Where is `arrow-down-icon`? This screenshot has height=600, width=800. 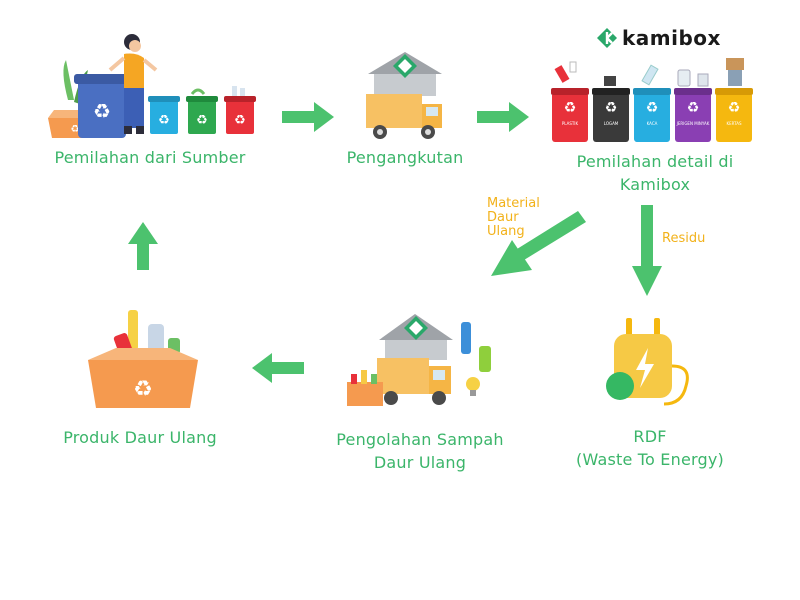
arrow-down-icon is located at coordinates (647, 250).